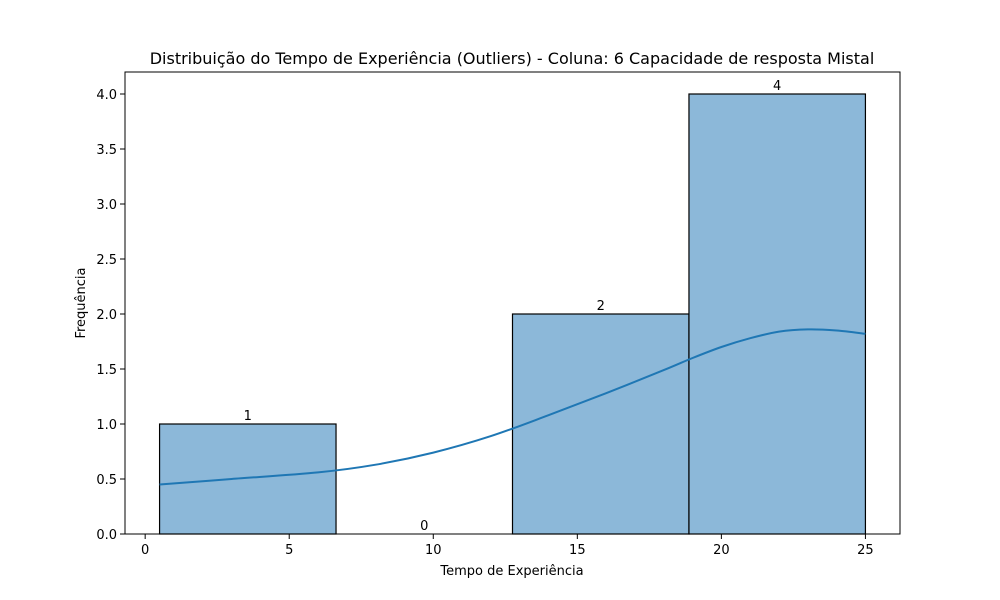 This screenshot has height=600, width=1000. Describe the element at coordinates (721, 550) in the screenshot. I see `x-tick-label: 20` at that location.